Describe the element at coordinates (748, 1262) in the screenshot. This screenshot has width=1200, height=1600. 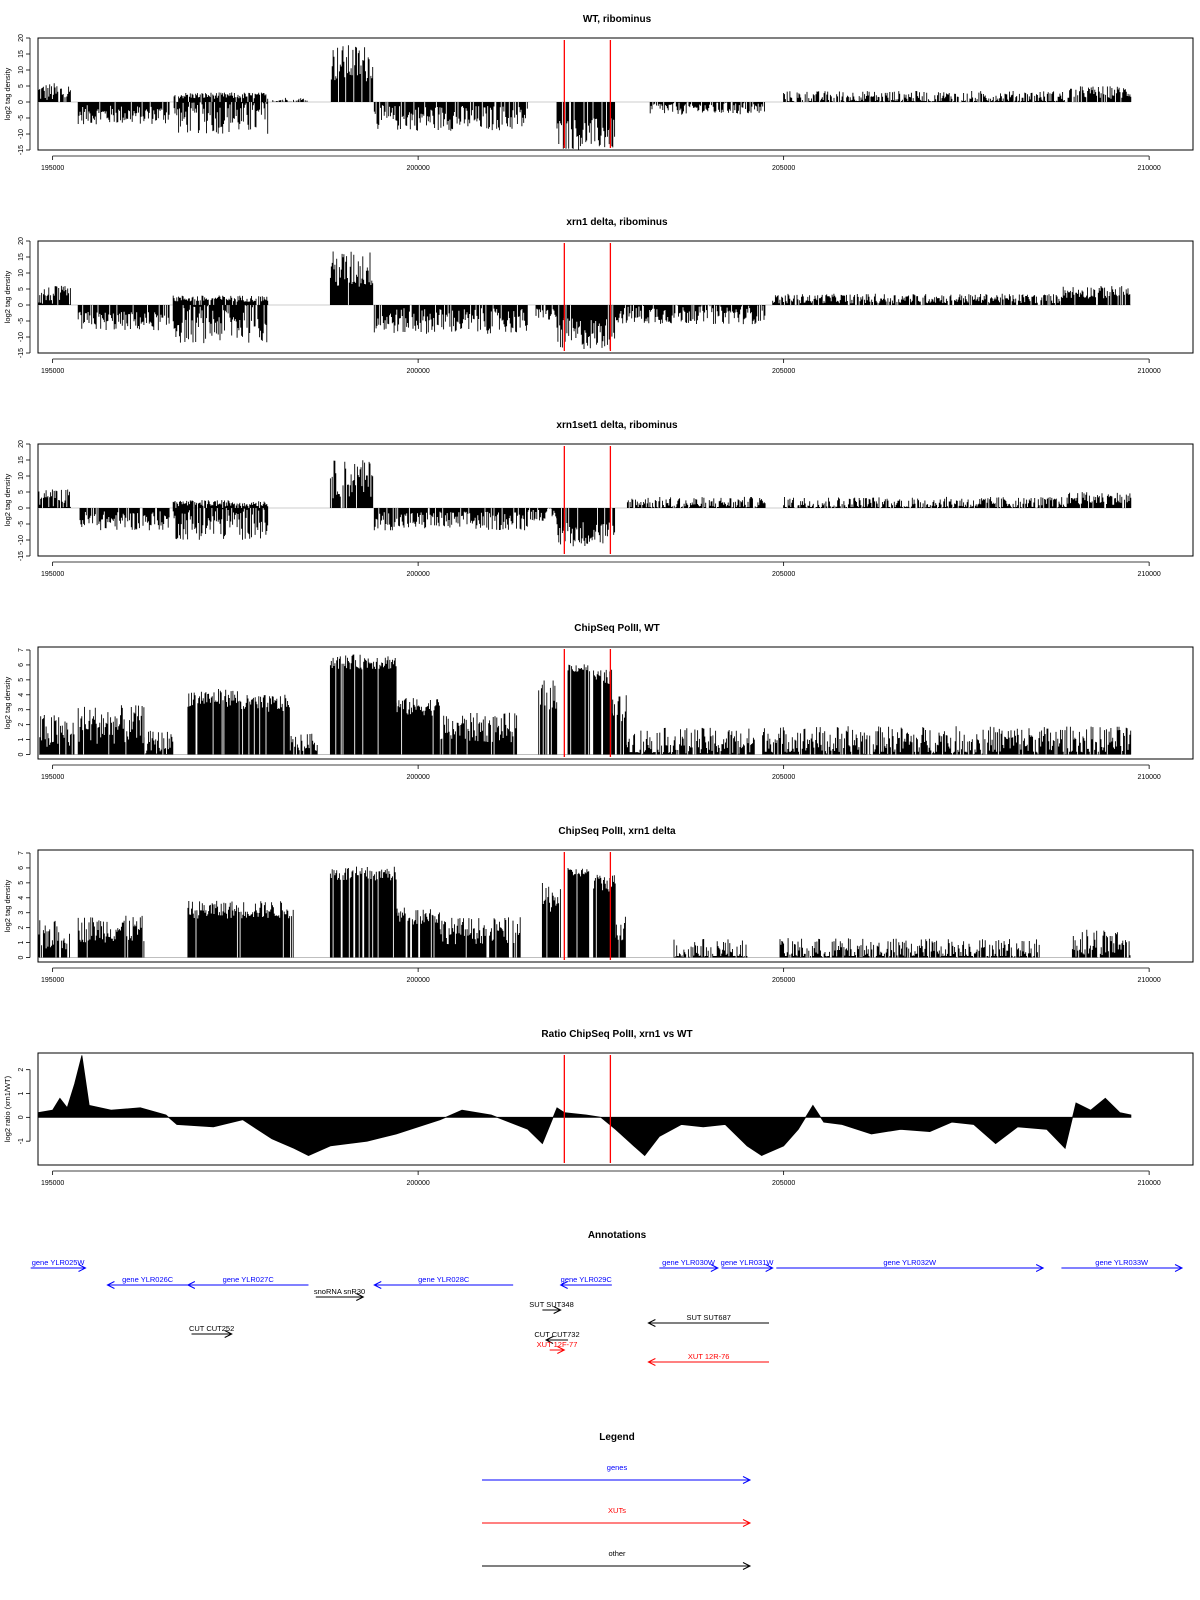
I see `annotation-label: gene YLR031W` at that location.